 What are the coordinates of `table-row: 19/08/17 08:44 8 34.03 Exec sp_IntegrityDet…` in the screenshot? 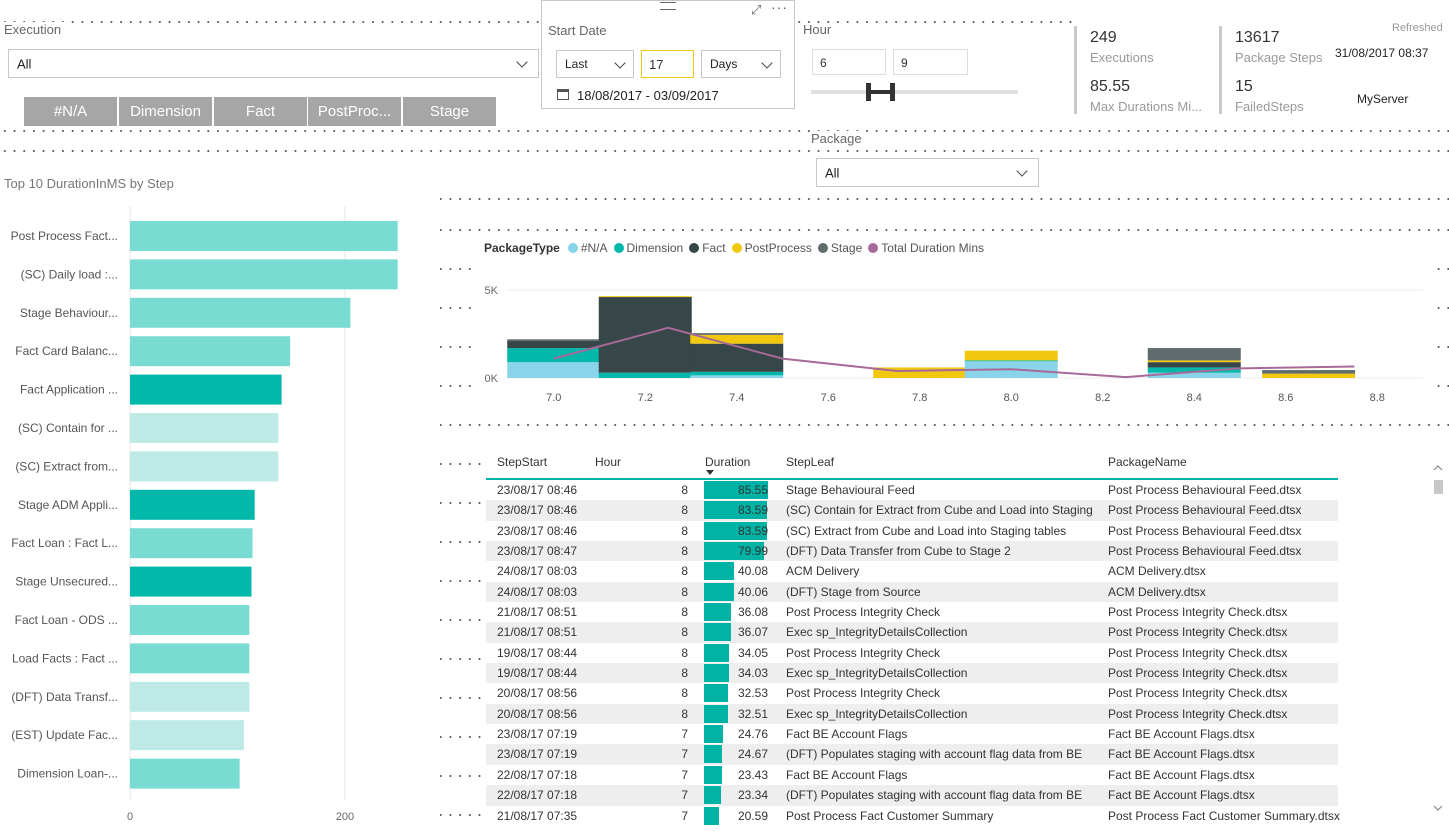 It's located at (912, 673).